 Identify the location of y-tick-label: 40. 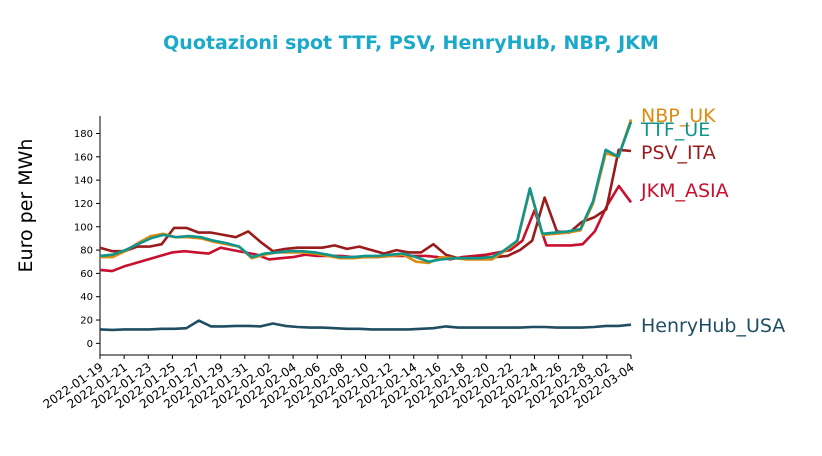
(86, 297).